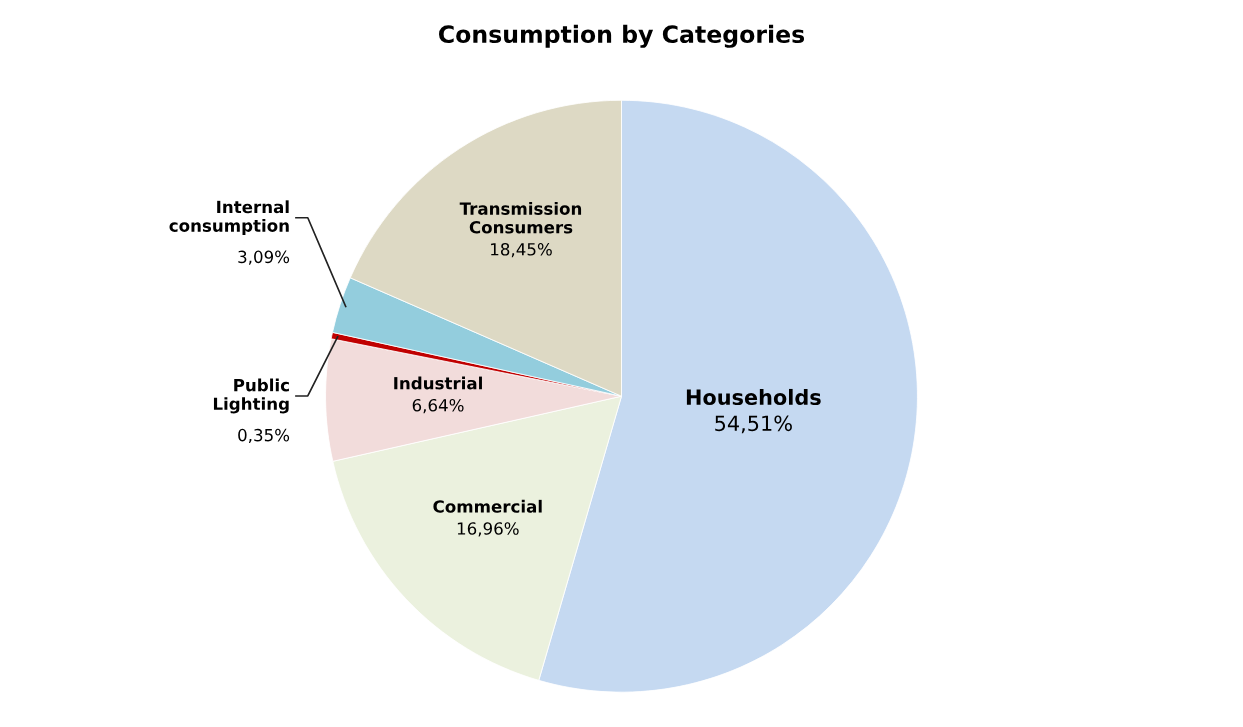  I want to click on slice-label: Internal consumption, so click(229, 218).